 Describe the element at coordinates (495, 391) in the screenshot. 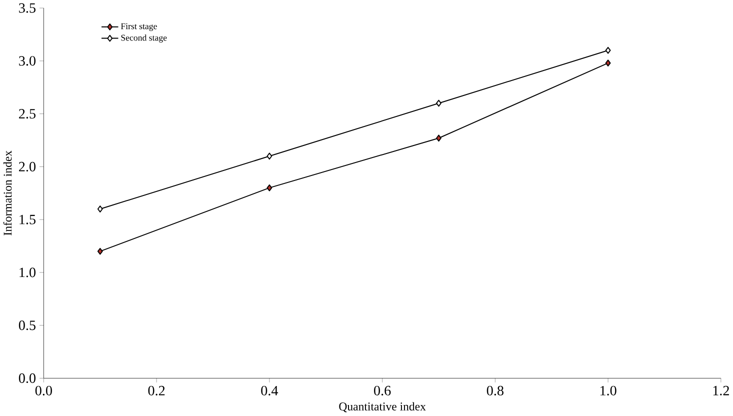

I see `x-tick-label: 0.8` at that location.